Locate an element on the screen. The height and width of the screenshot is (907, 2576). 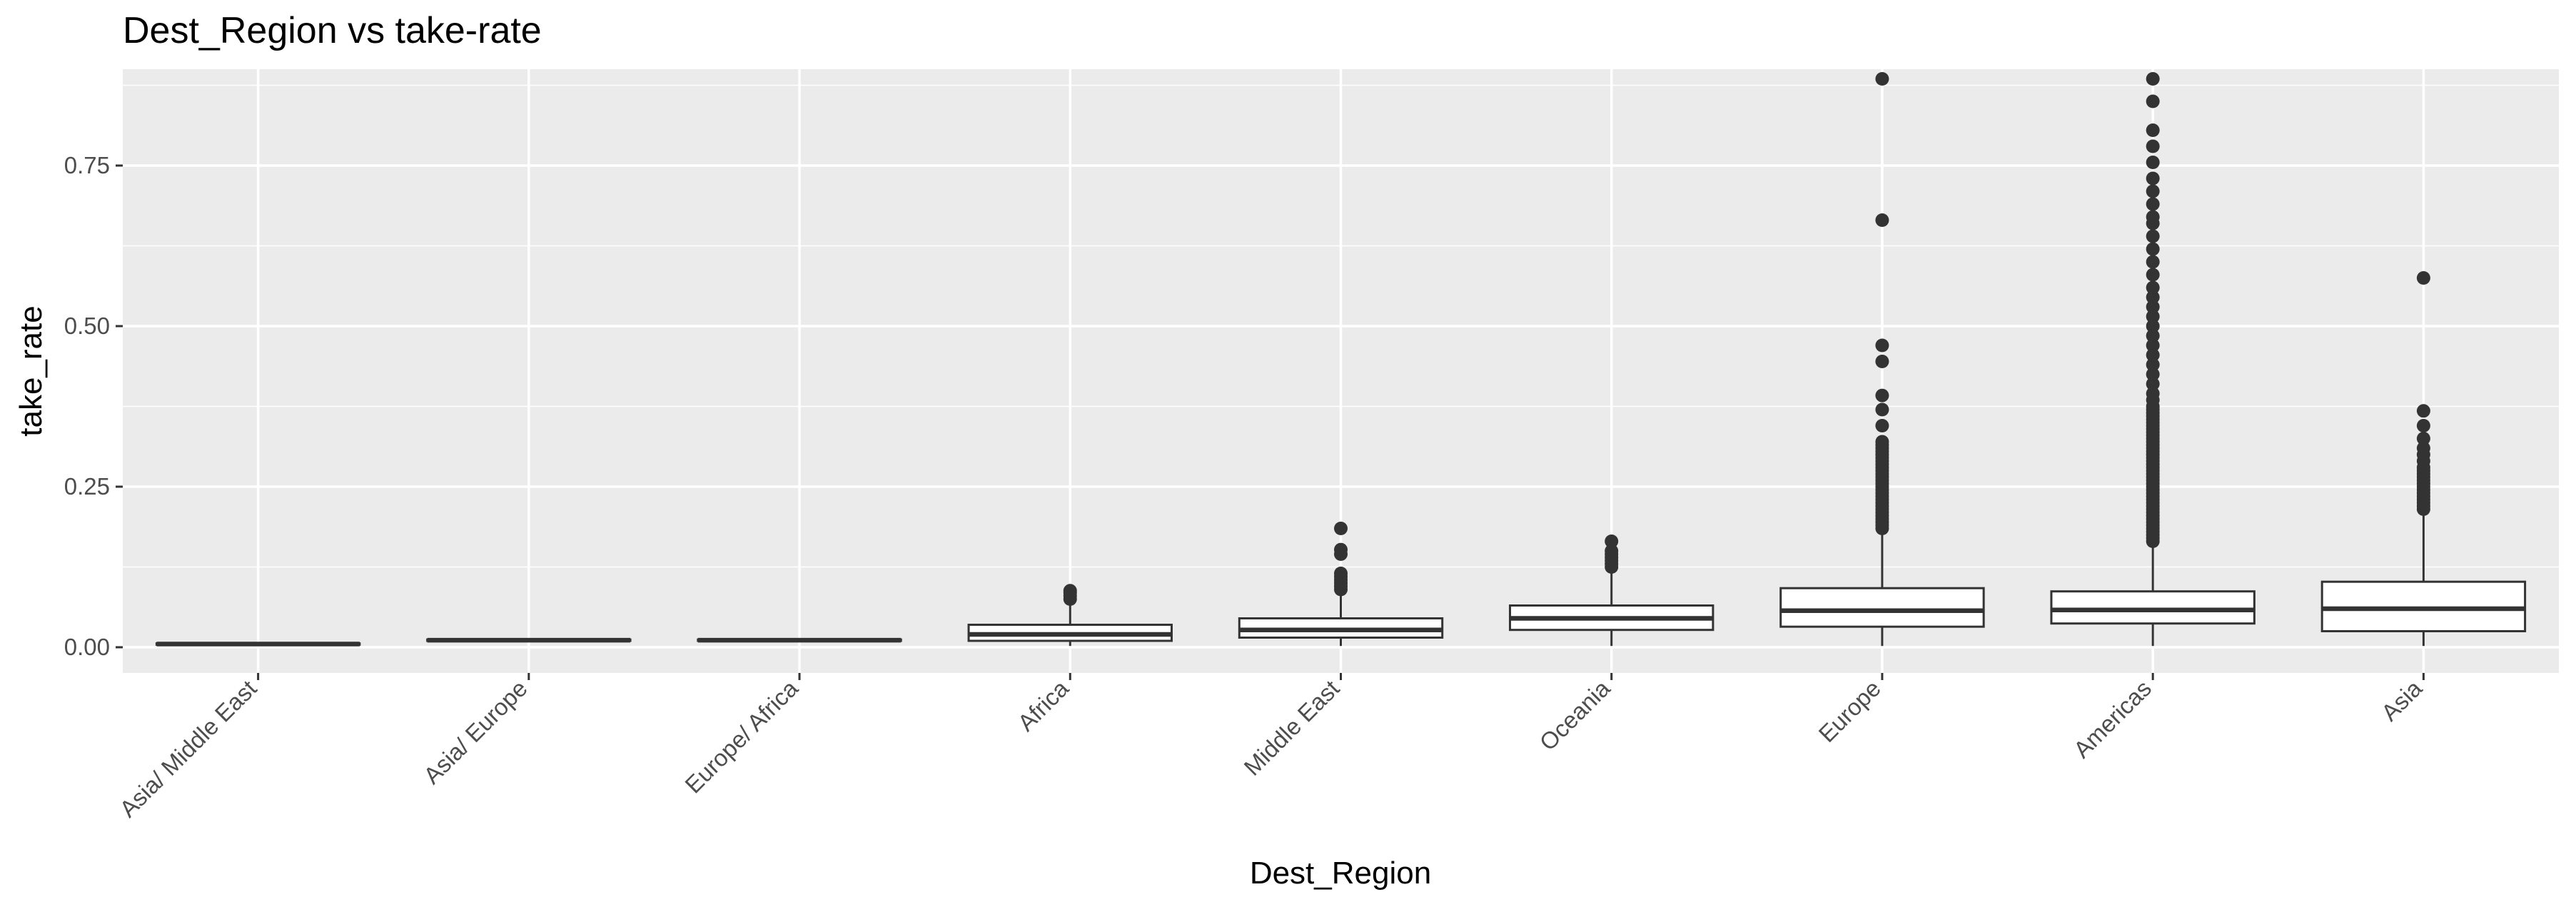
boxplot-asia is located at coordinates (2423, 459).